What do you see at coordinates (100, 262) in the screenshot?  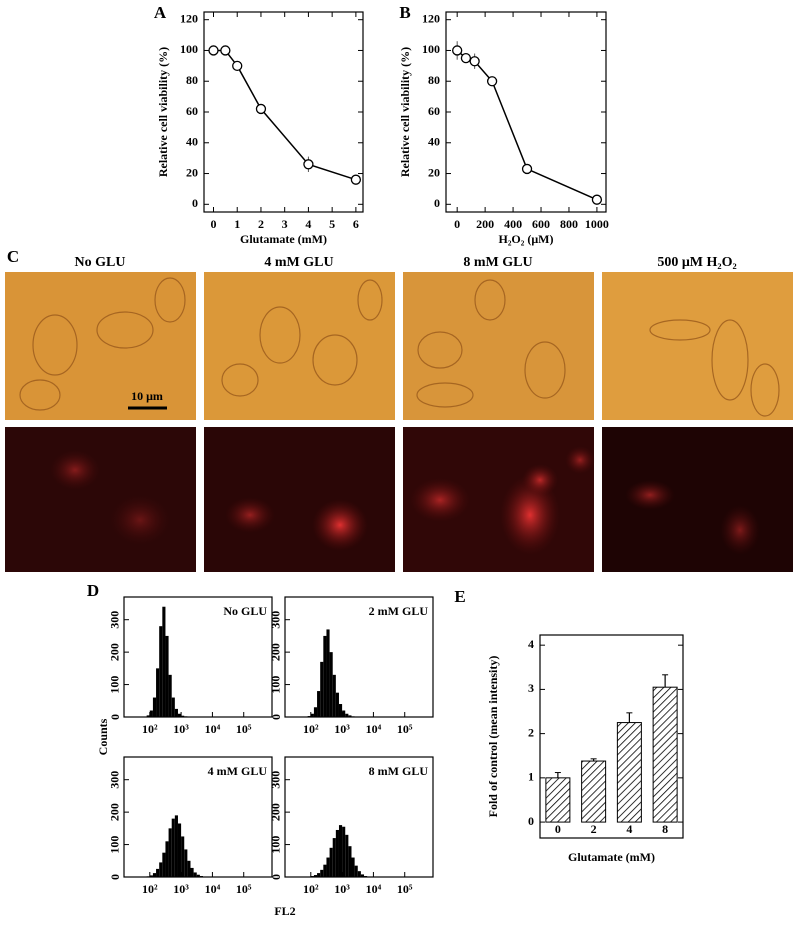 I see `column-label: No GLU` at bounding box center [100, 262].